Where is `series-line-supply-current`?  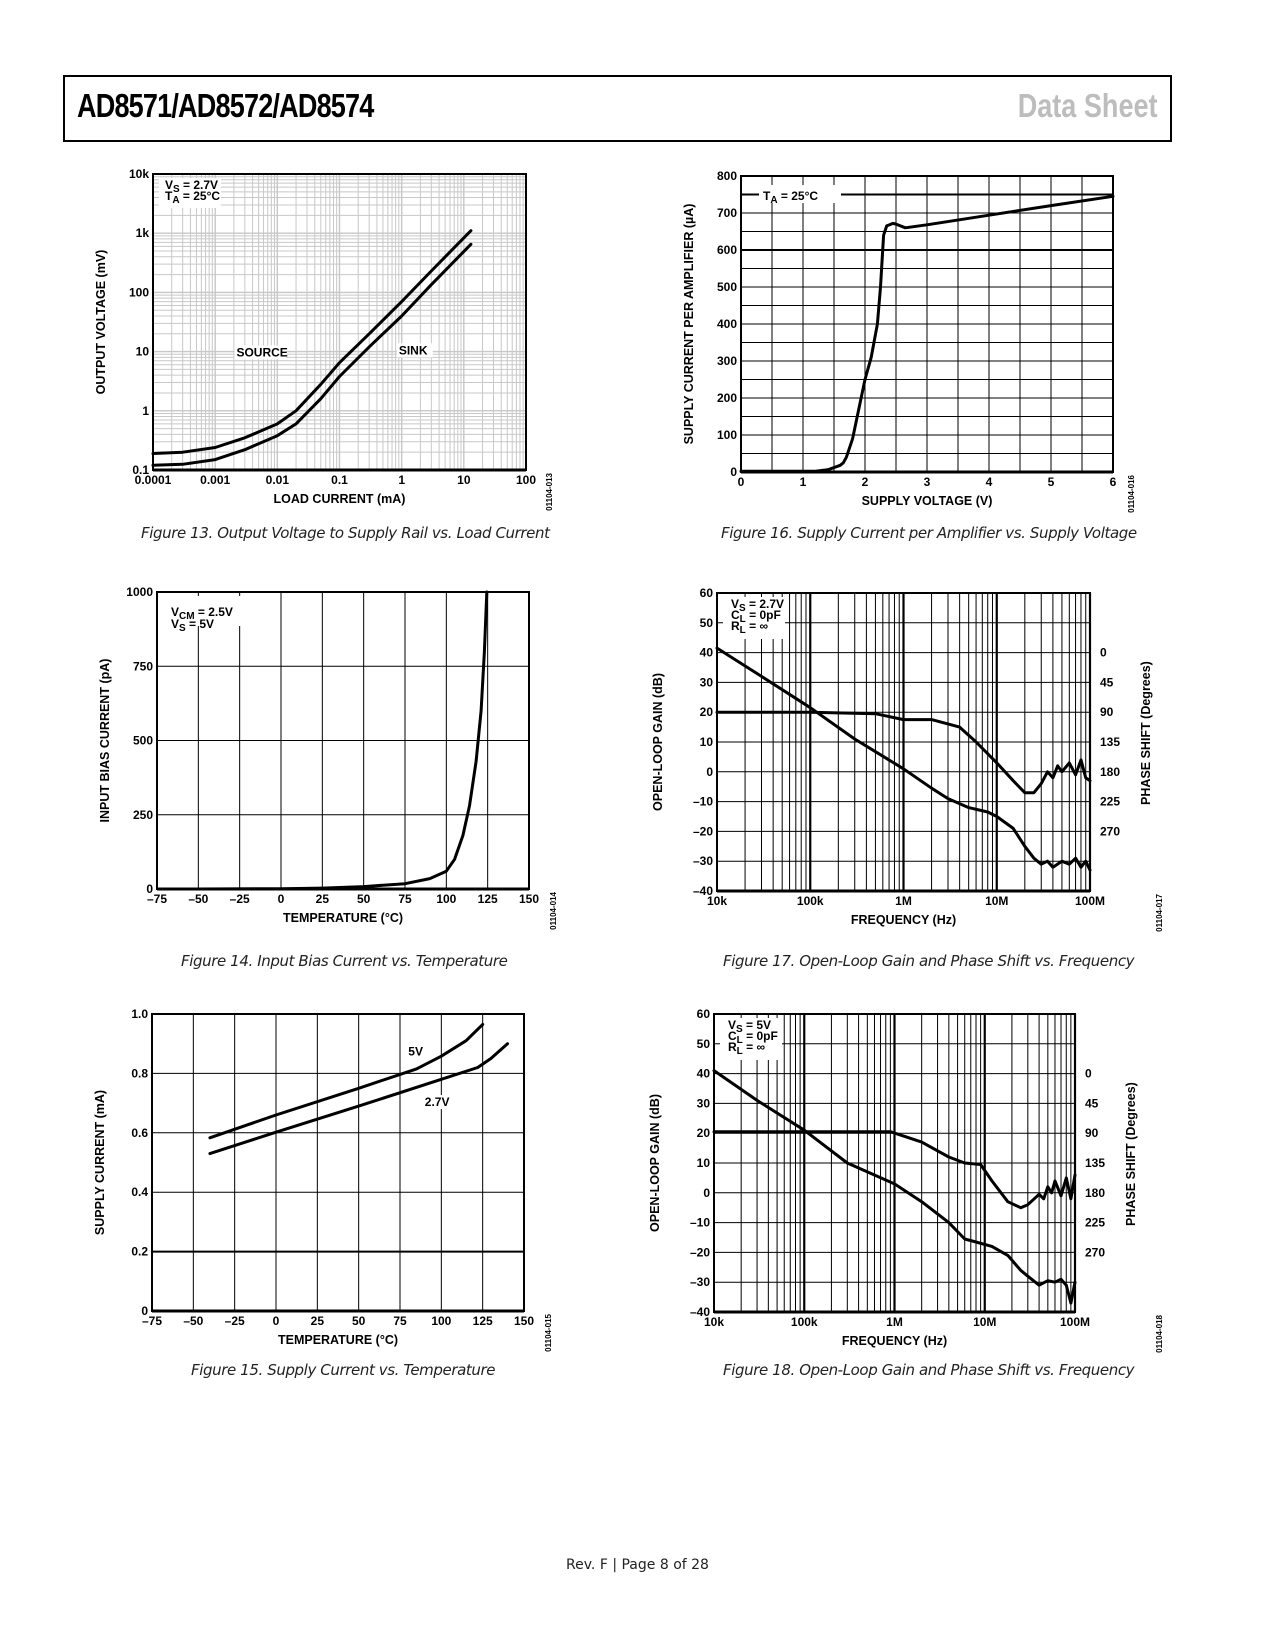
series-line-supply-current is located at coordinates (927, 333).